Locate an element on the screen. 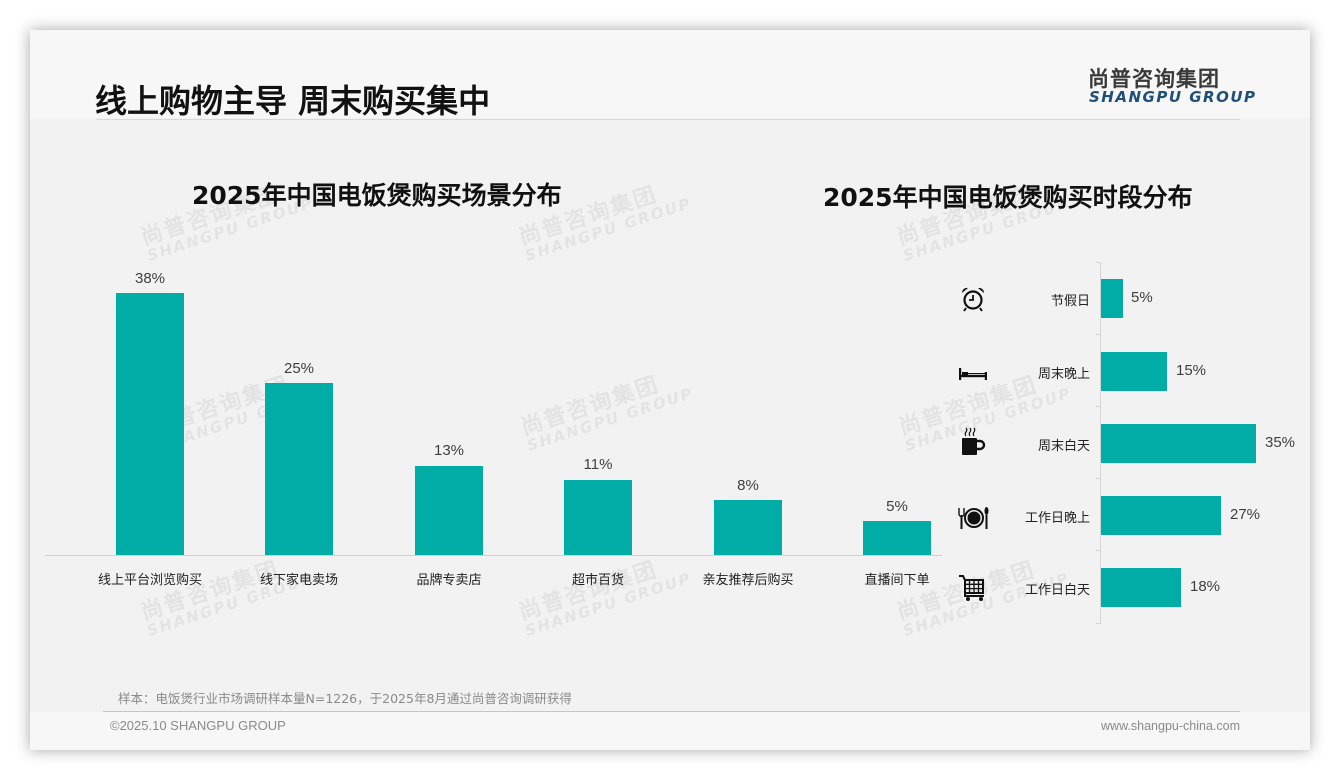 This screenshot has height=780, width=1340. bar-value-label: 38% is located at coordinates (150, 278).